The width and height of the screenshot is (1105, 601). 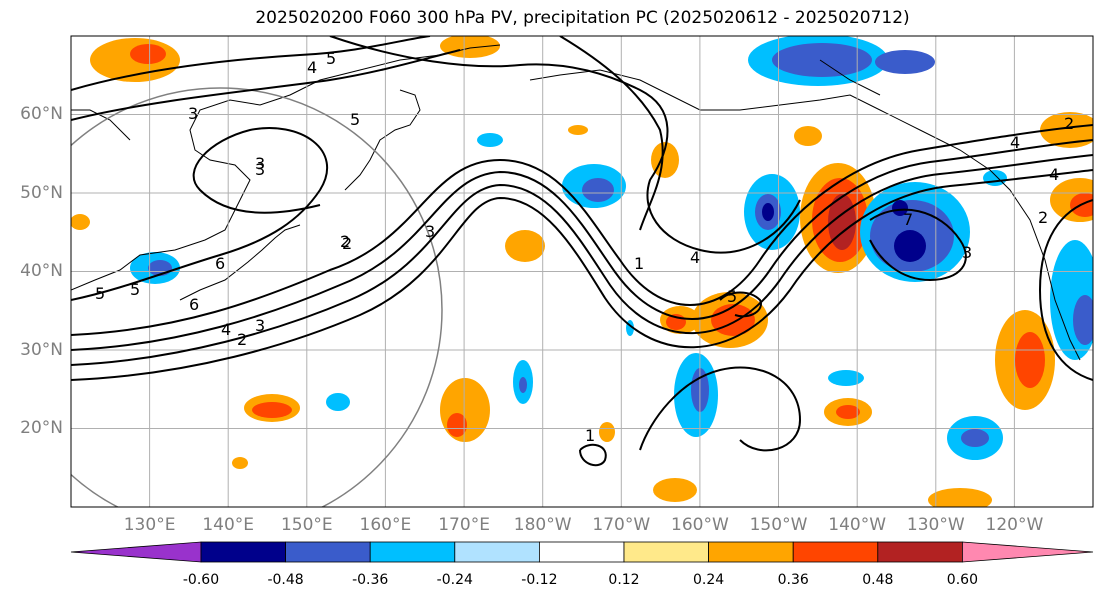 What do you see at coordinates (370, 580) in the screenshot?
I see `colorbar-tick-label: -0.36` at bounding box center [370, 580].